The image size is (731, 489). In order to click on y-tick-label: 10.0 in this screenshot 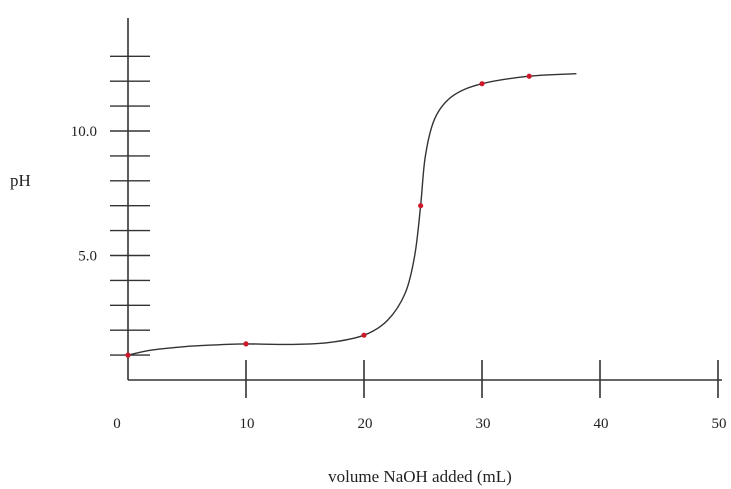, I will do `click(84, 132)`.